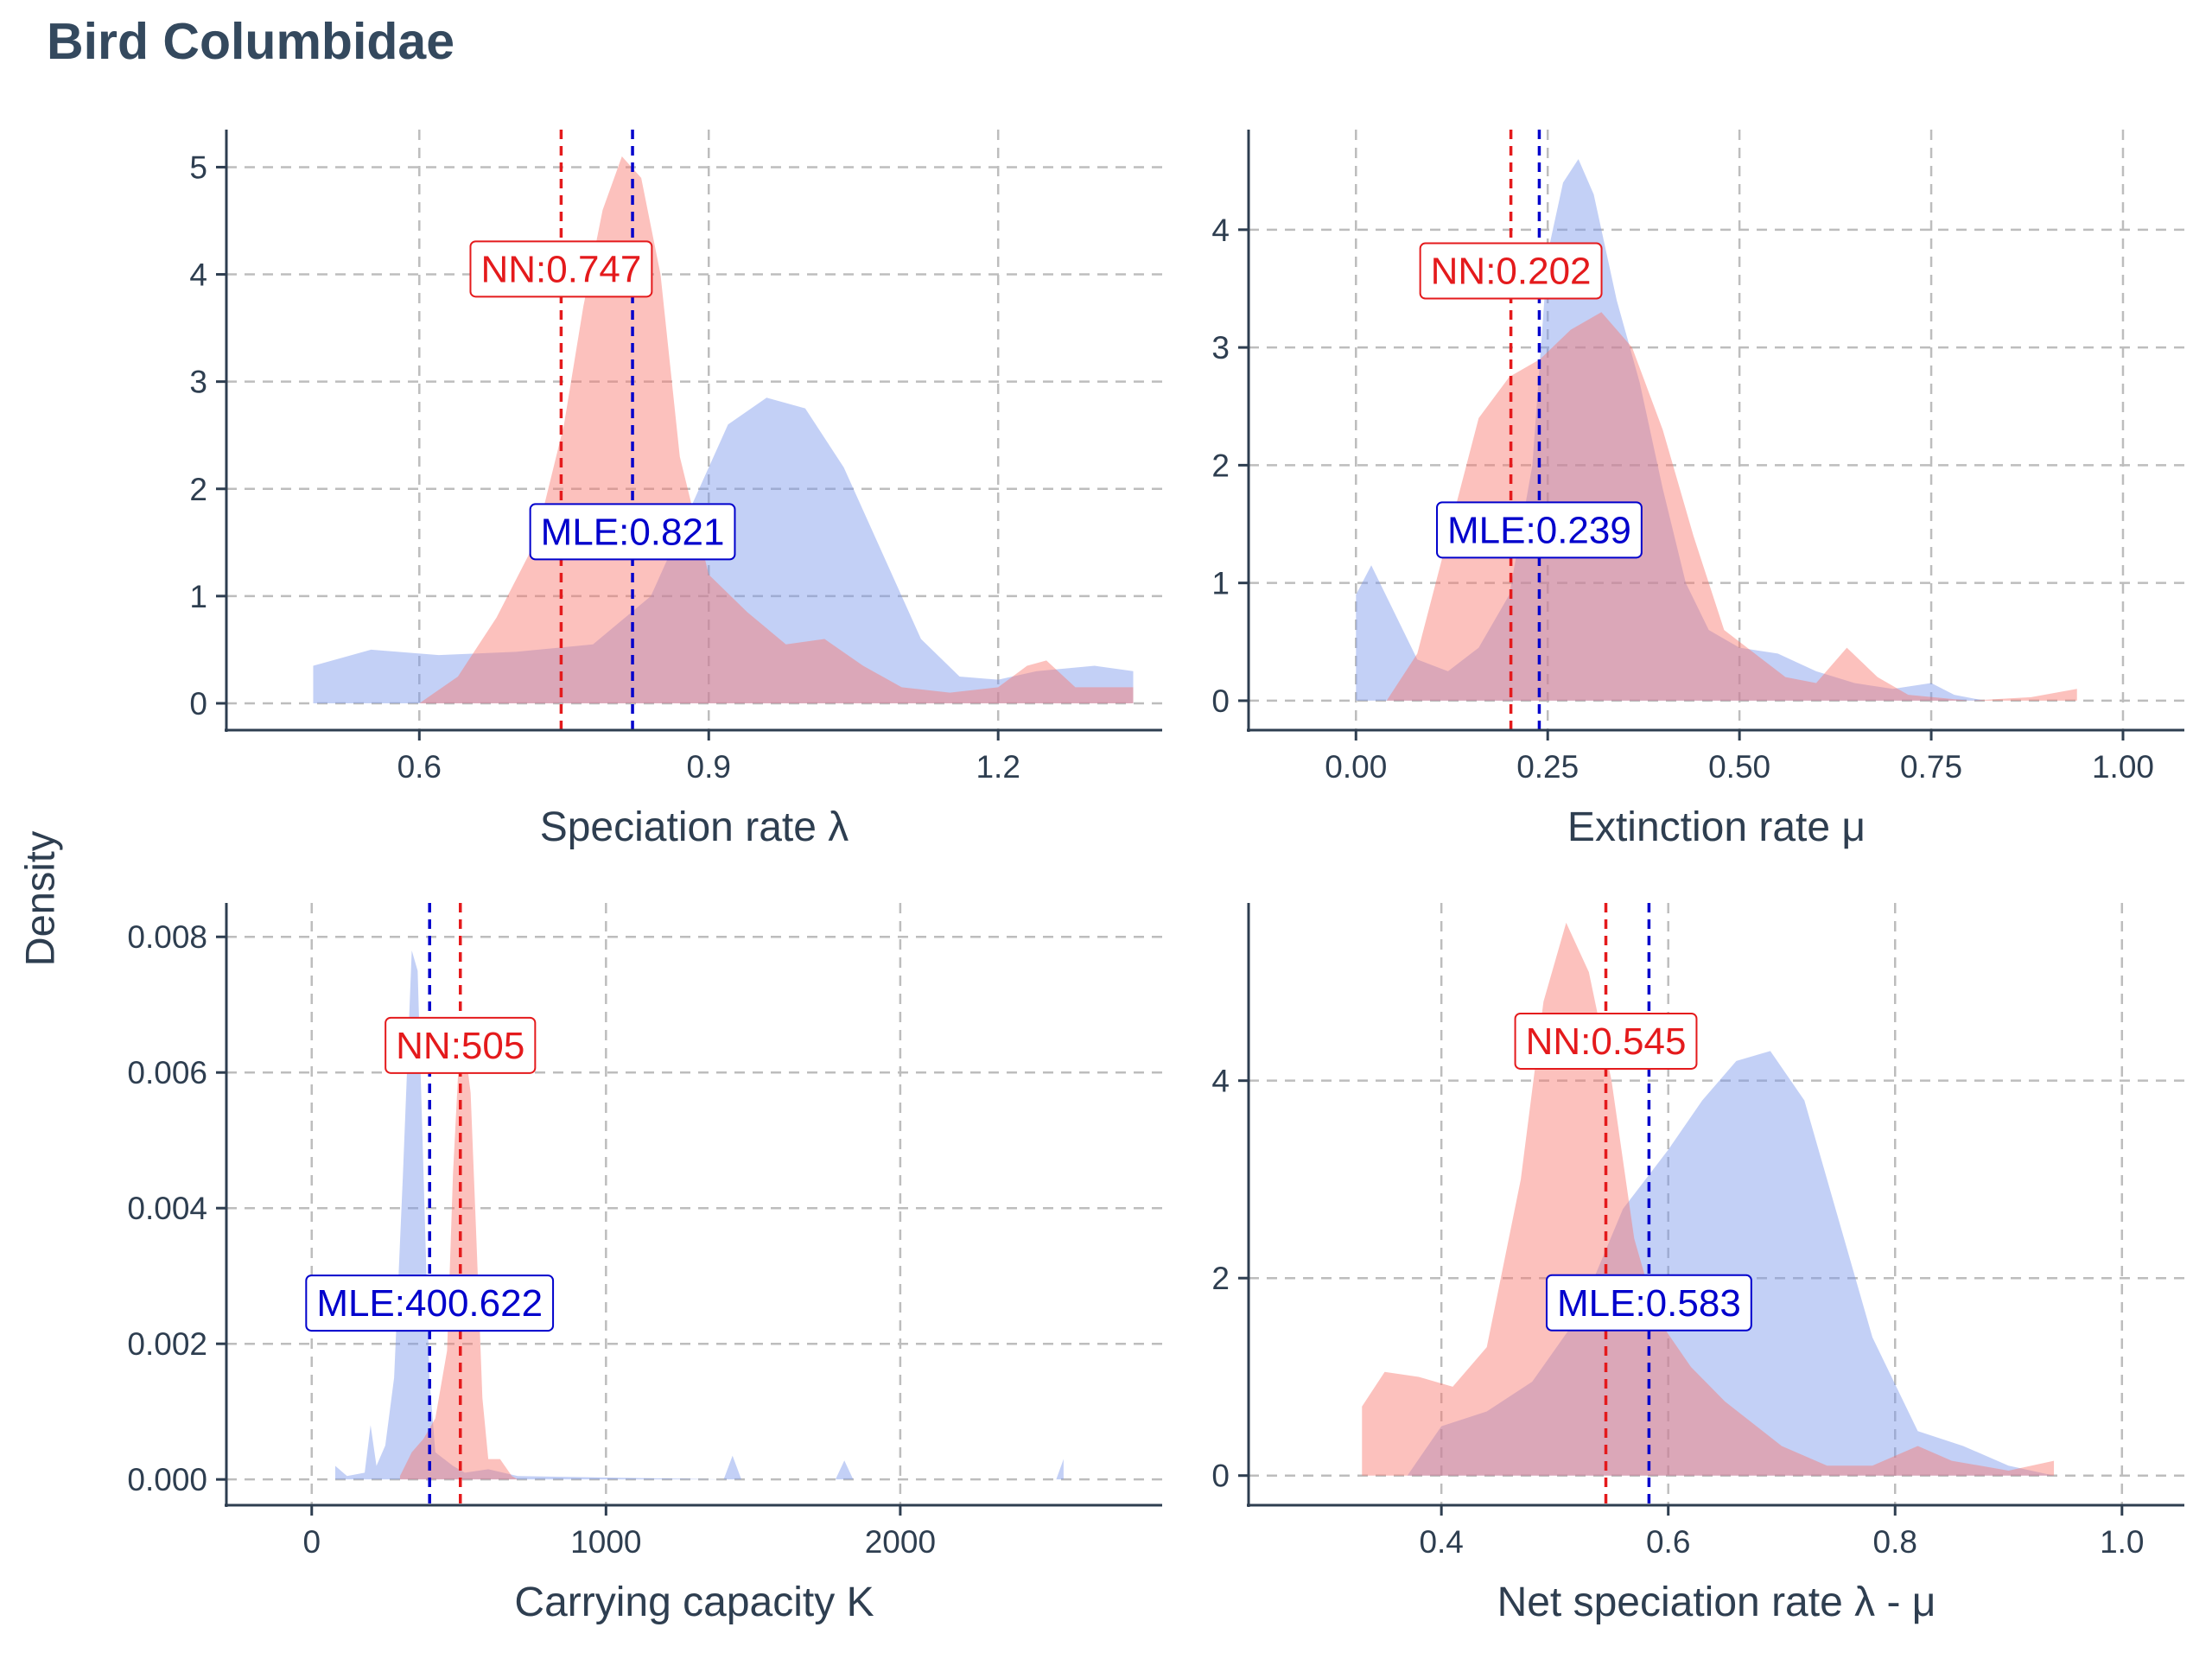  What do you see at coordinates (251, 41) in the screenshot?
I see `chart-title: Bird Columbidae` at bounding box center [251, 41].